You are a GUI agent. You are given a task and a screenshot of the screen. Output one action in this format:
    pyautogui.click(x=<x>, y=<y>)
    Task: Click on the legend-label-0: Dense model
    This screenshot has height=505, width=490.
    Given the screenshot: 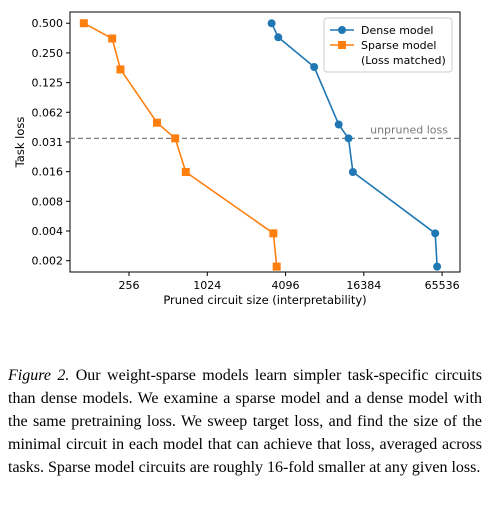 What is the action you would take?
    pyautogui.click(x=397, y=30)
    